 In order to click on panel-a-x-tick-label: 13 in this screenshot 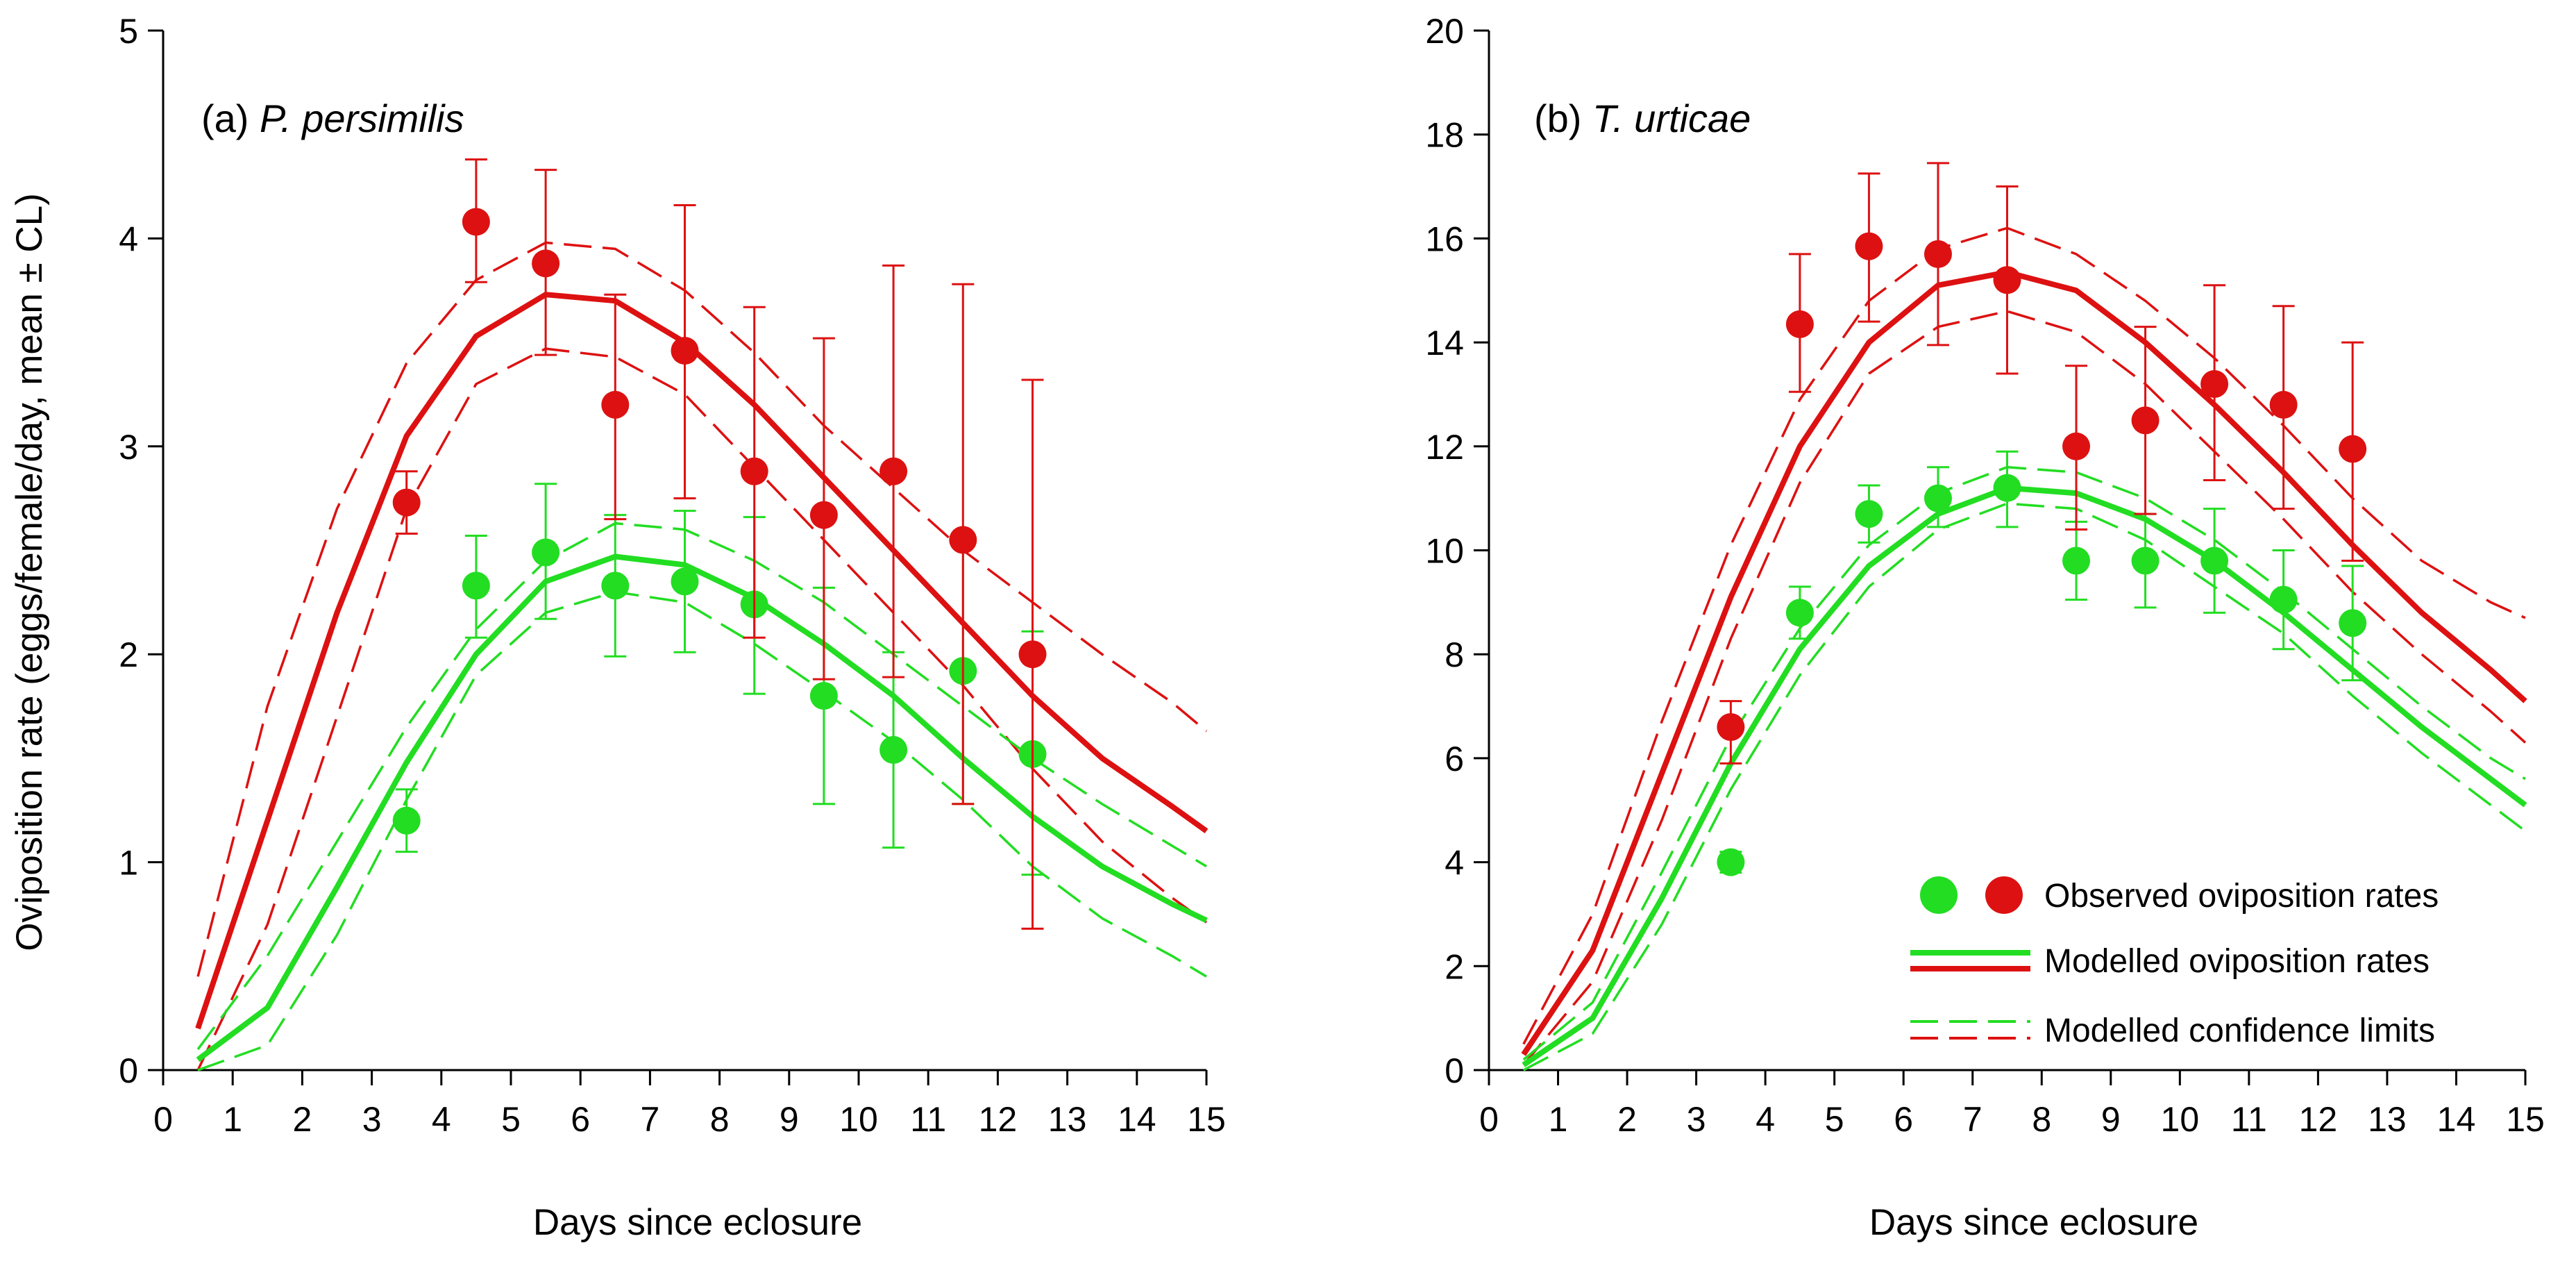, I will do `click(1067, 1119)`.